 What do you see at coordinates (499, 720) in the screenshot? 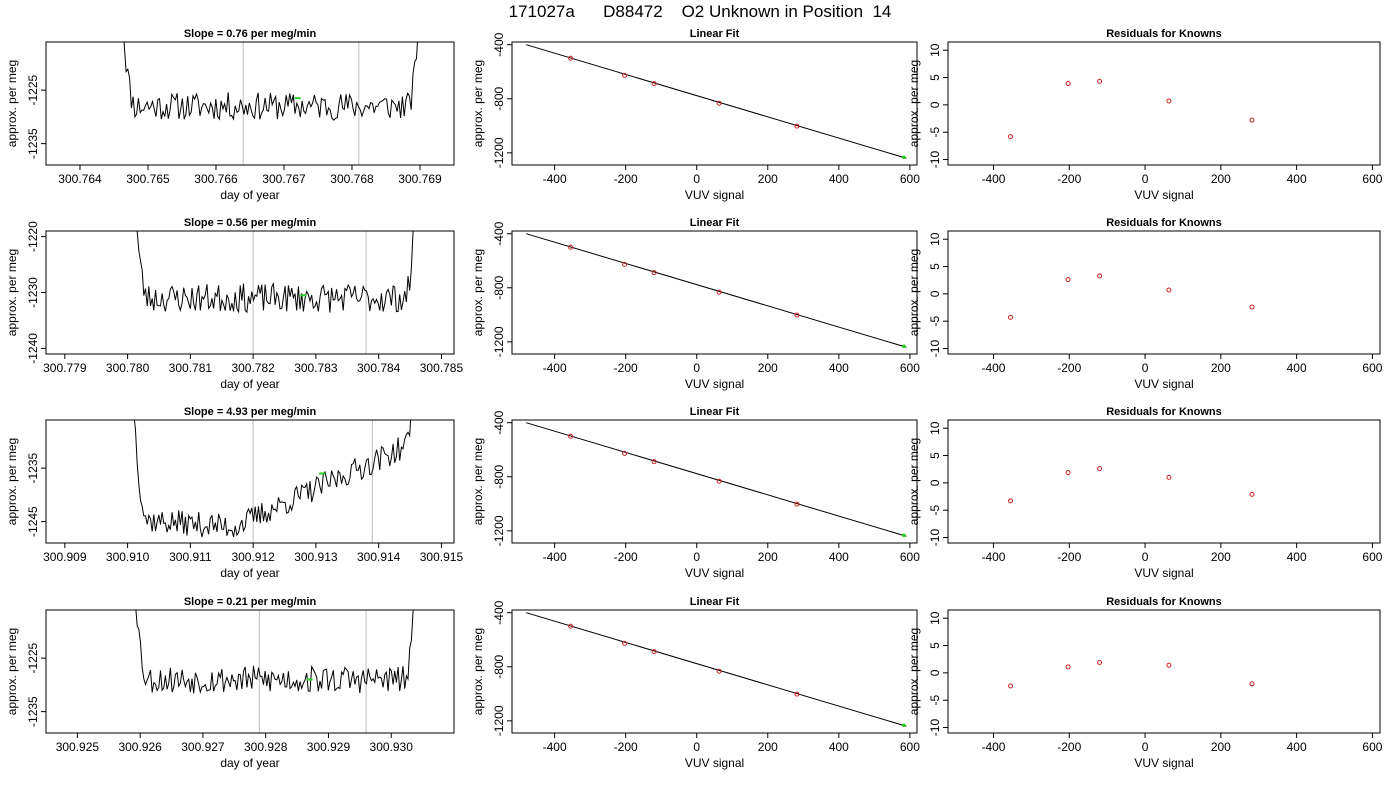
I see `y-tick-label: -1200` at bounding box center [499, 720].